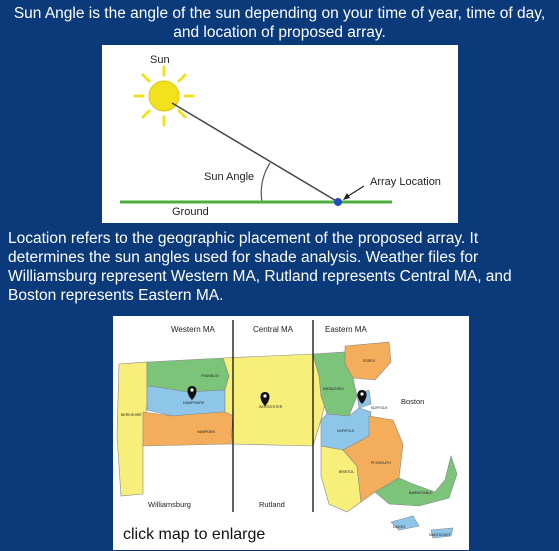 Image resolution: width=559 pixels, height=551 pixels. Describe the element at coordinates (405, 182) in the screenshot. I see `array-location-label: Array Location` at that location.